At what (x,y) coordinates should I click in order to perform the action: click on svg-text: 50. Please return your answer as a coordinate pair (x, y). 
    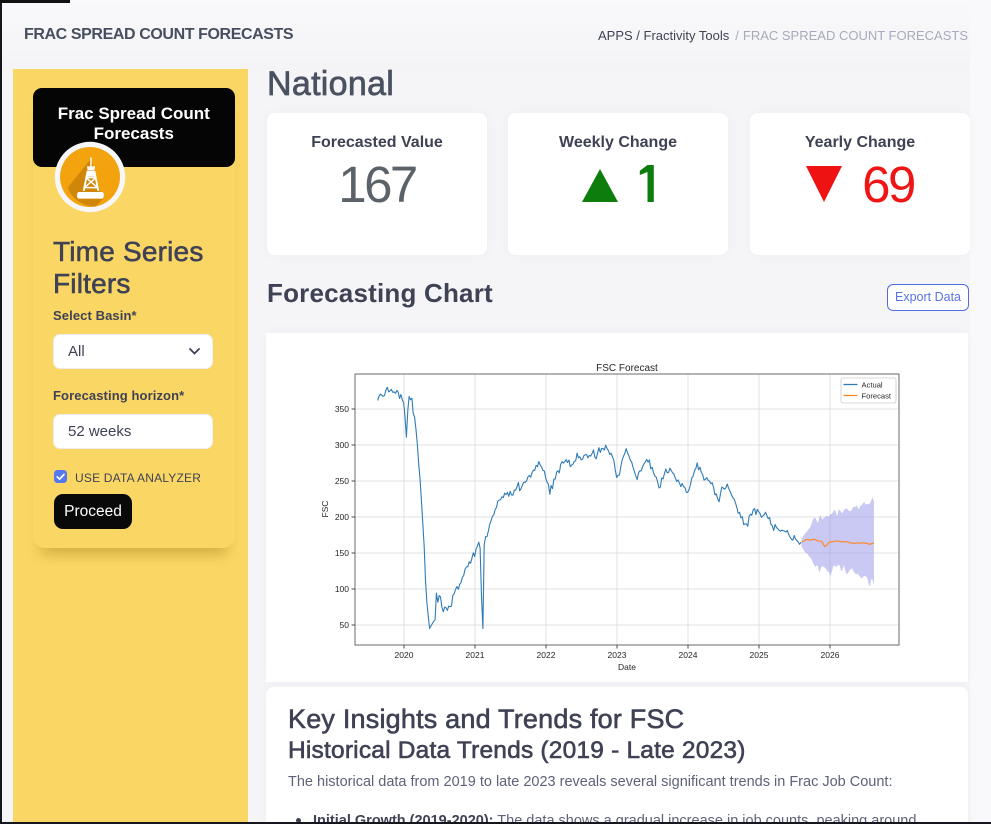
    Looking at the image, I should click on (345, 625).